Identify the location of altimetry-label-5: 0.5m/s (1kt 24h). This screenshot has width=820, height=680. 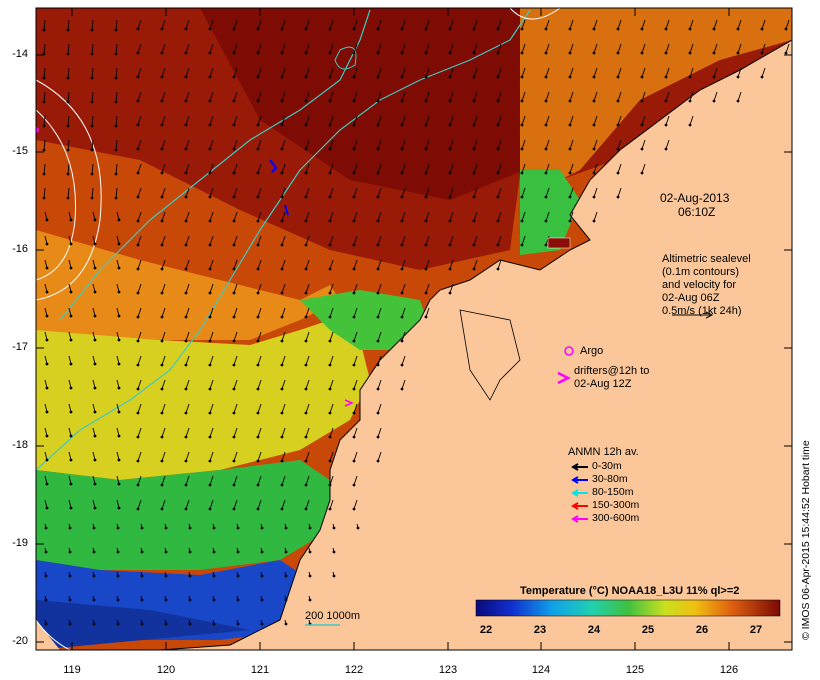
(702, 311).